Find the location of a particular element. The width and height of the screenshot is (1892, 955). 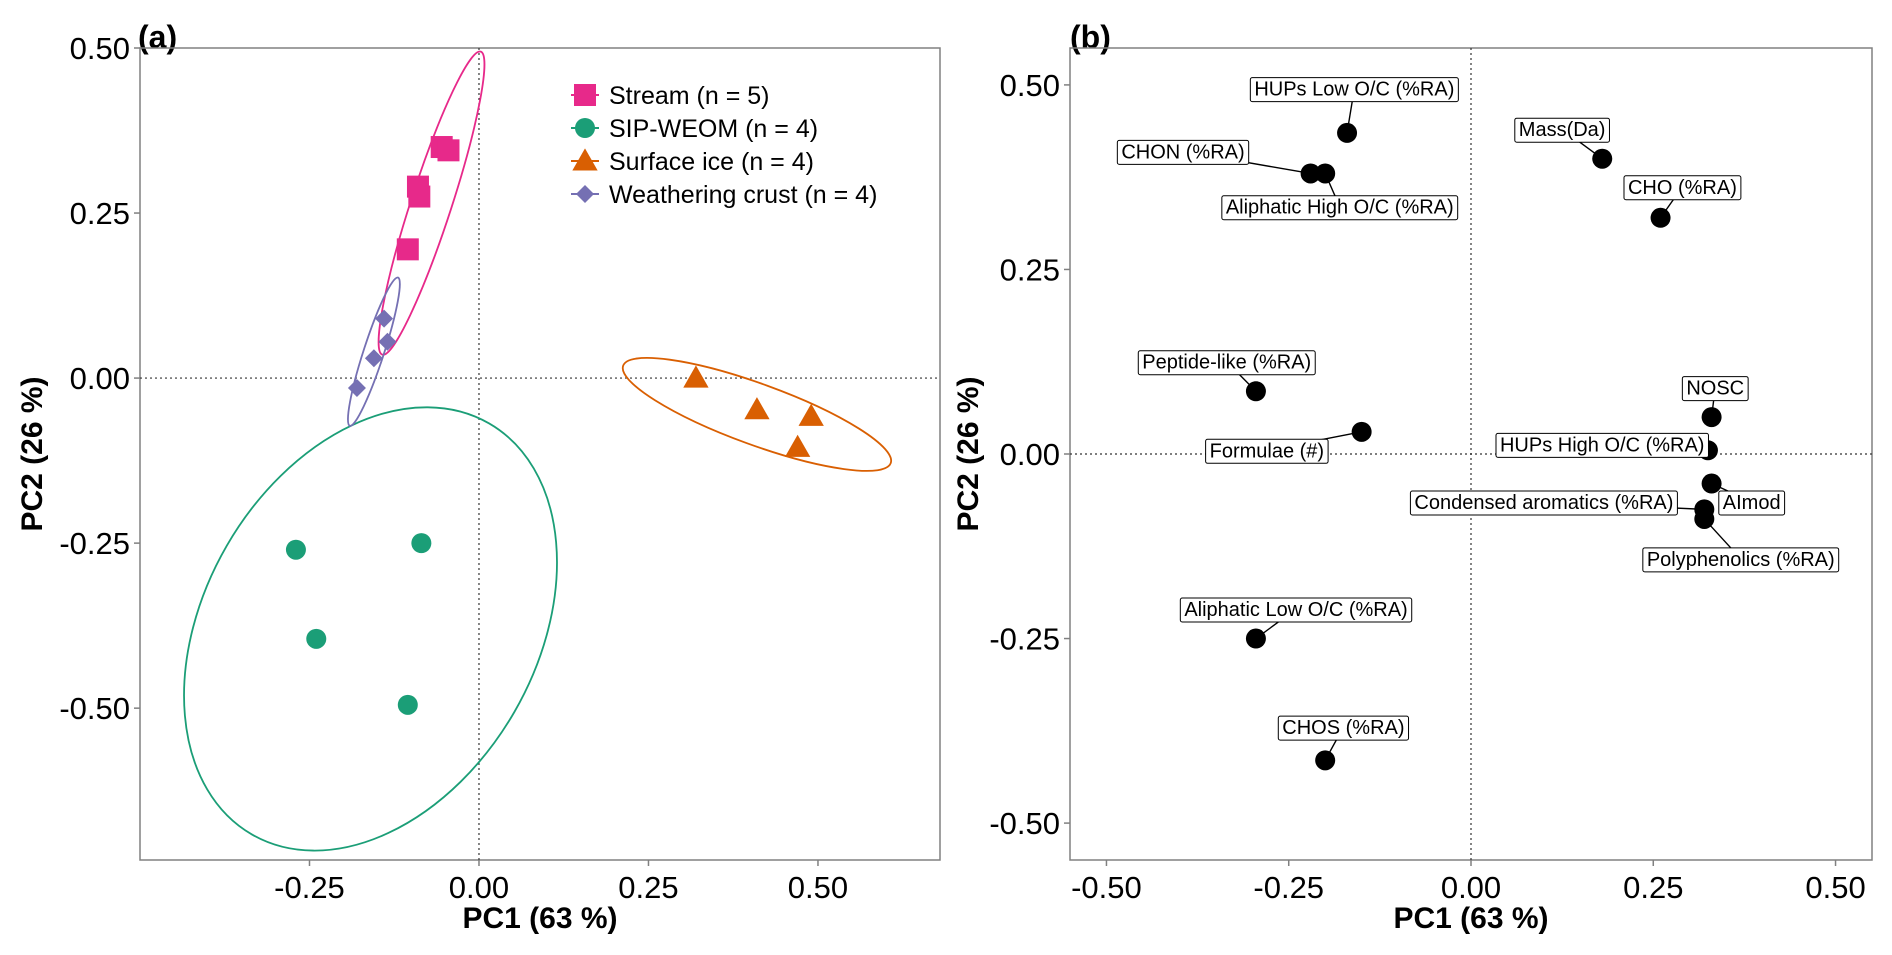

label-text-cho-ra: CHO (%RA) is located at coordinates (1682, 188).